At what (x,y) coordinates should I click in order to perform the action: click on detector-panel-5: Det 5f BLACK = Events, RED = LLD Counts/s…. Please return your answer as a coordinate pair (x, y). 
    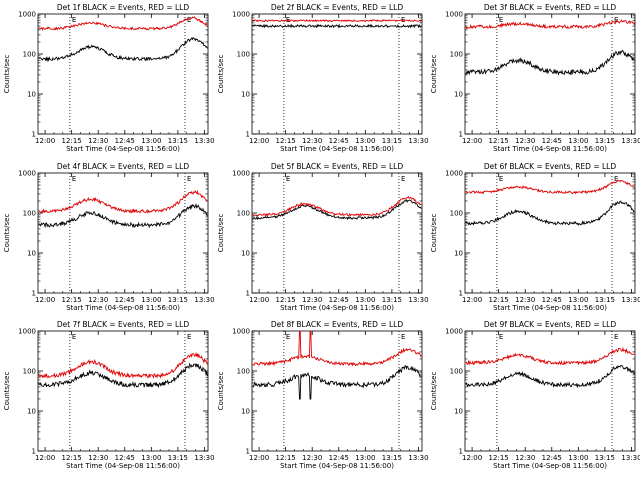
    Looking at the image, I should click on (323, 237).